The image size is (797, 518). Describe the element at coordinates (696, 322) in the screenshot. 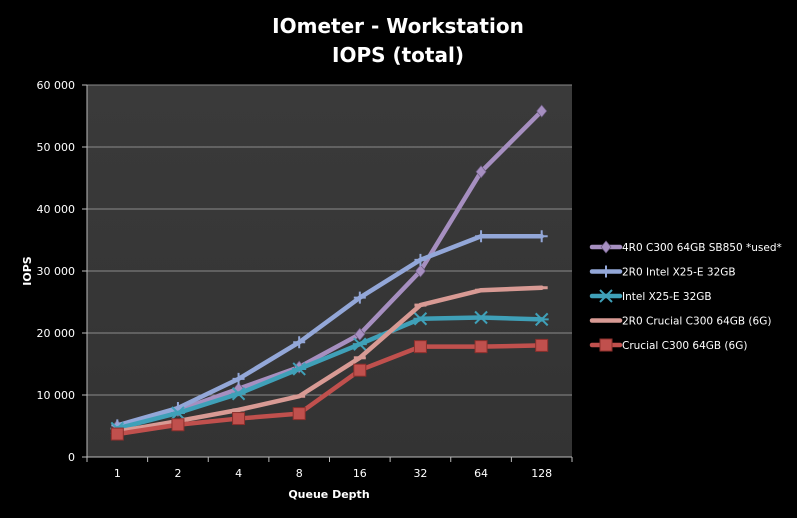

I see `legend-label: 2R0 Crucial C300 64GB (6G)` at that location.